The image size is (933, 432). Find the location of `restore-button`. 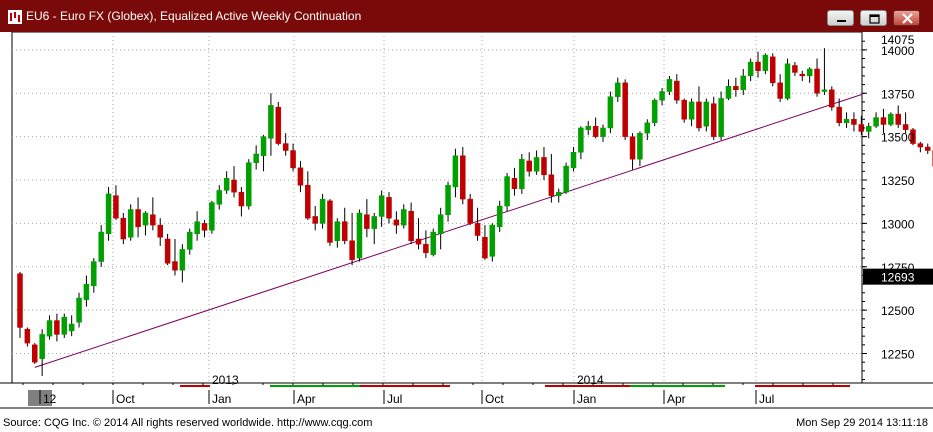

restore-button is located at coordinates (873, 18).